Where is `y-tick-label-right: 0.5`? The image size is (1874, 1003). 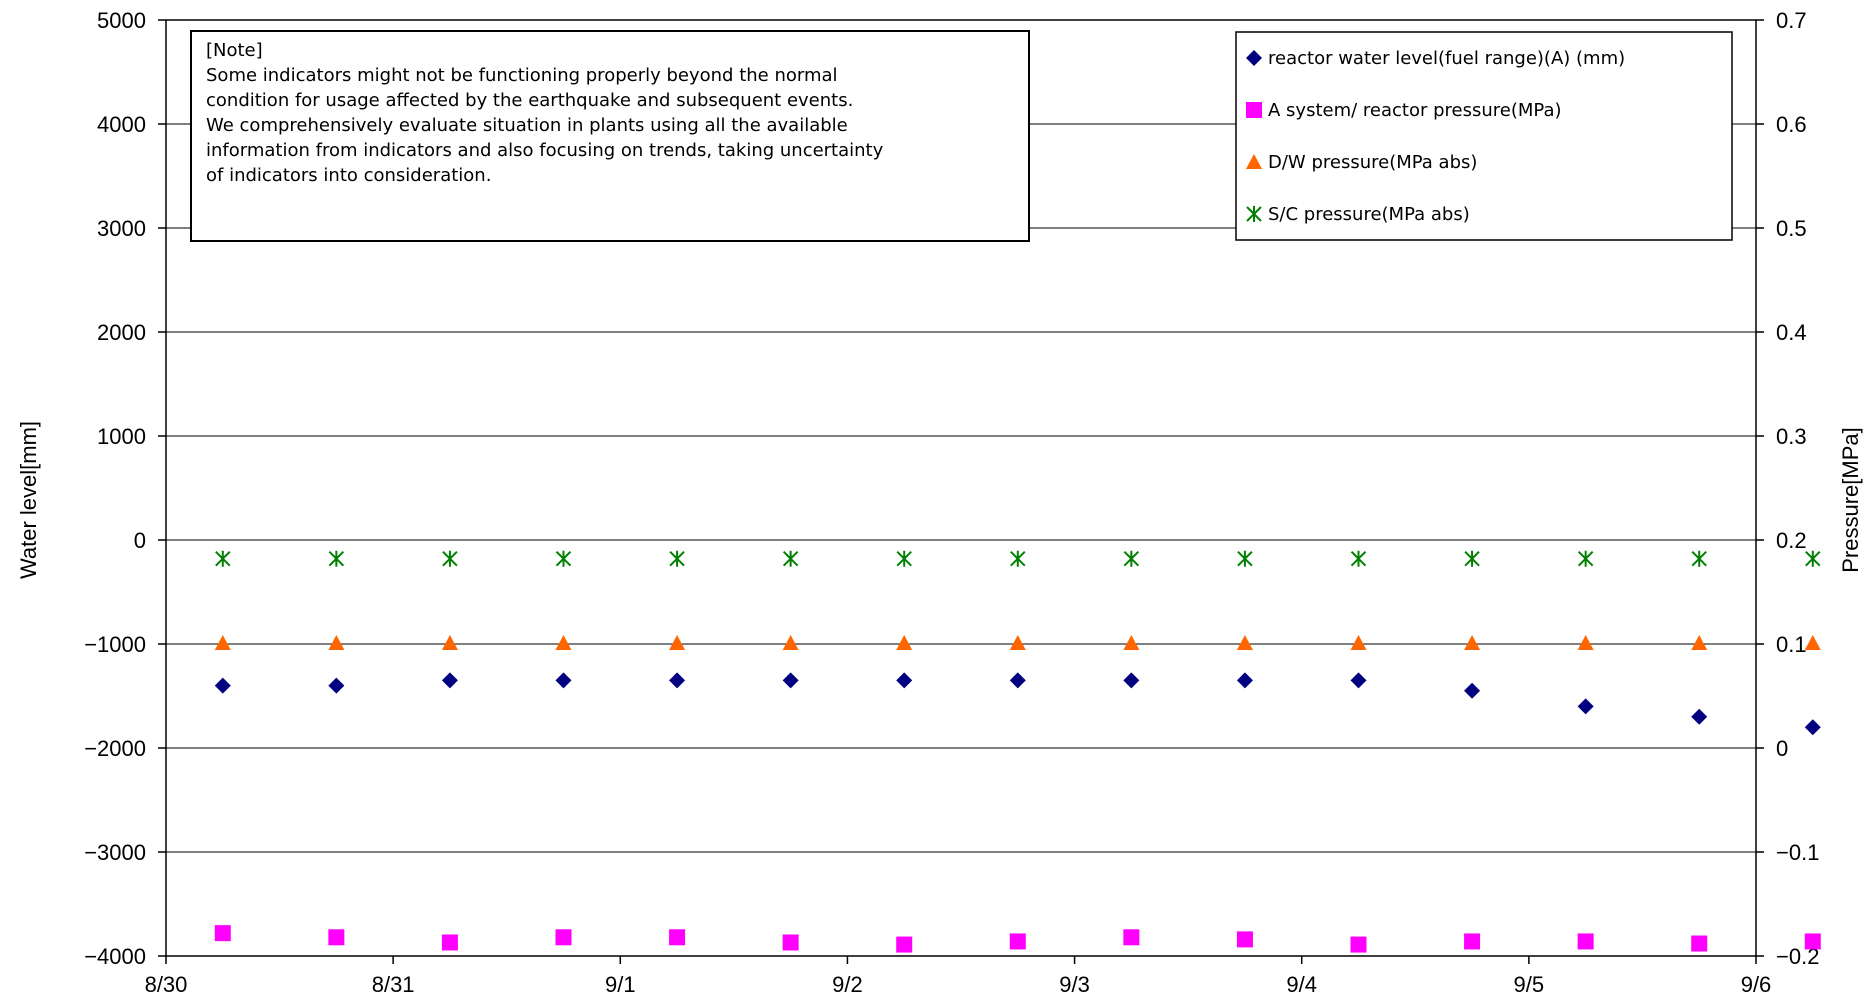 y-tick-label-right: 0.5 is located at coordinates (1791, 228).